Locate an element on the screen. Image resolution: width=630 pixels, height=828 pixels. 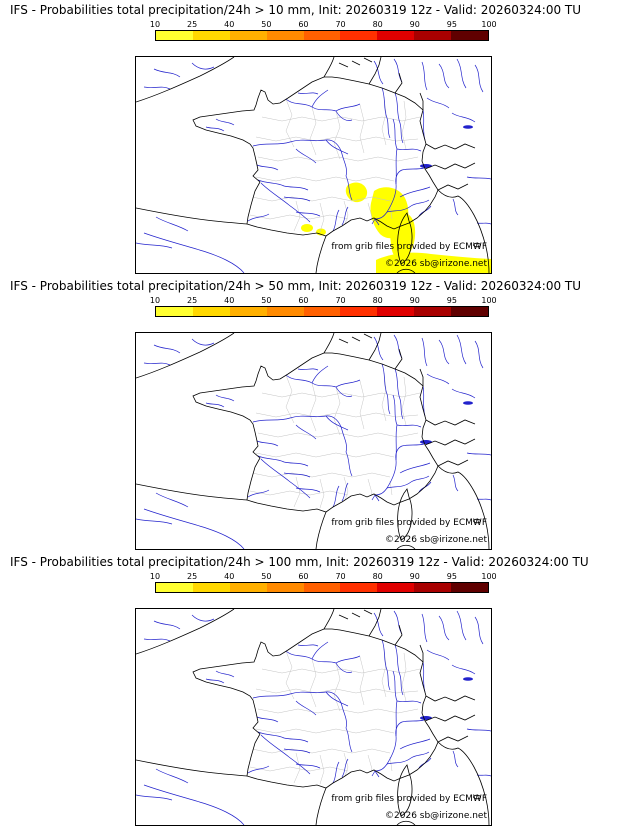
probability-overlay is located at coordinates (396, 227).